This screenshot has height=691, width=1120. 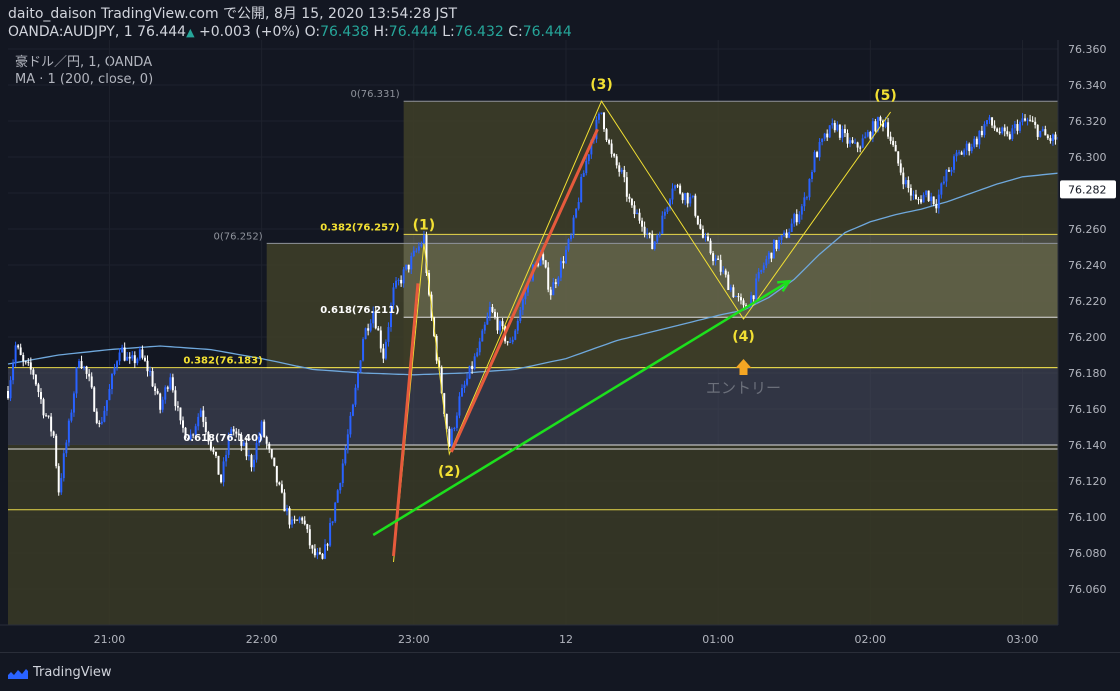 I want to click on fib-level-label: 0.618(76.211), so click(x=359, y=310).